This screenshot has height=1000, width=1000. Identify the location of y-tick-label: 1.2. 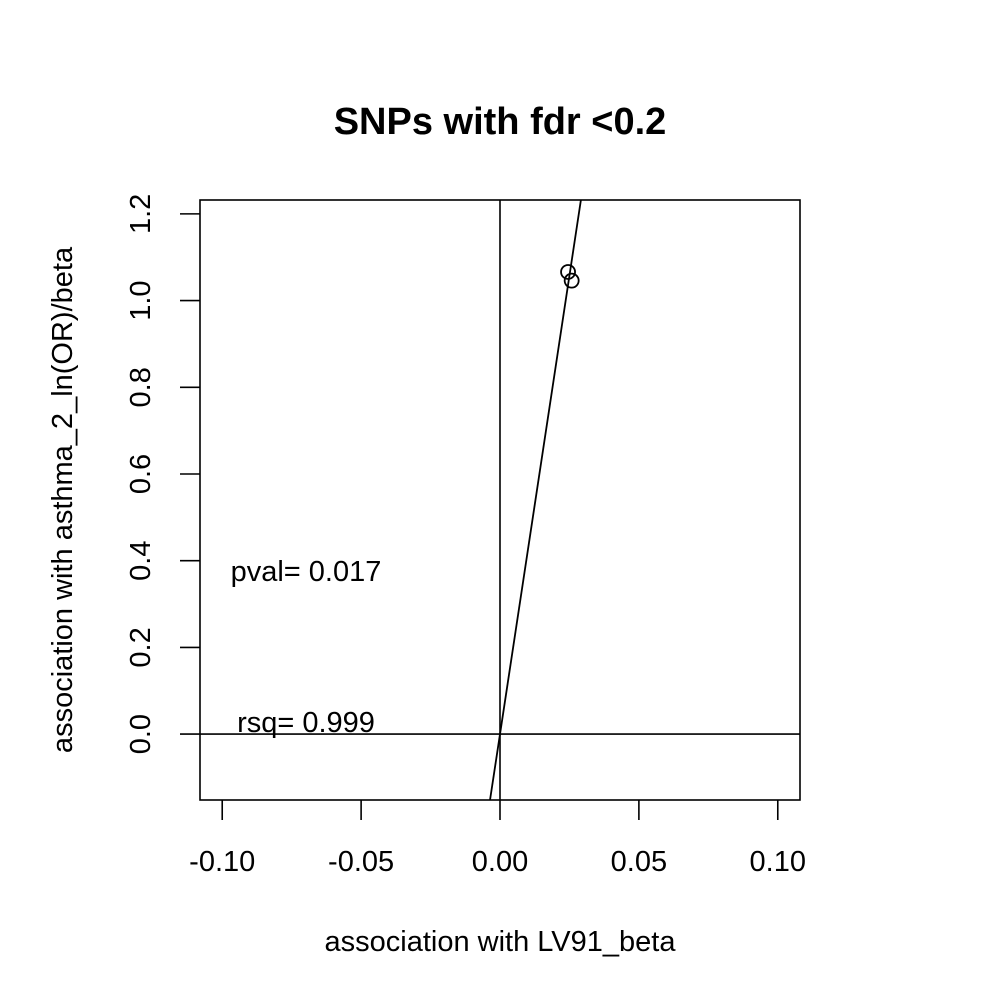
(141, 214).